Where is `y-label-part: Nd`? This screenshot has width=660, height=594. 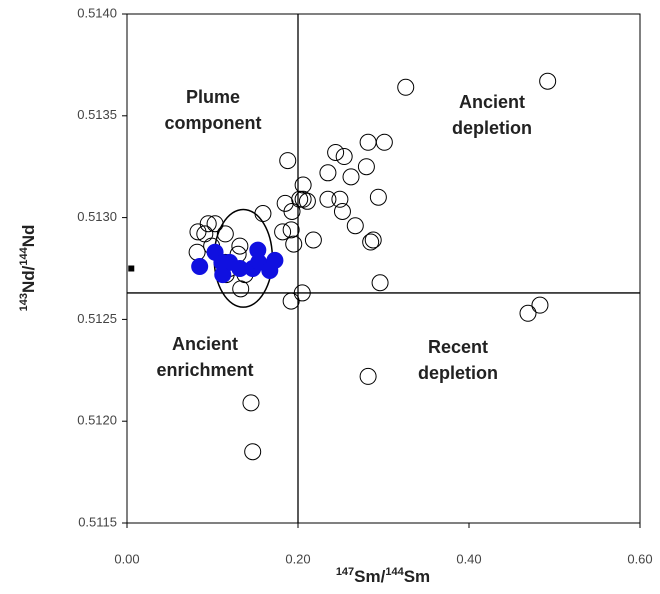
y-label-part: Nd is located at coordinates (28, 236).